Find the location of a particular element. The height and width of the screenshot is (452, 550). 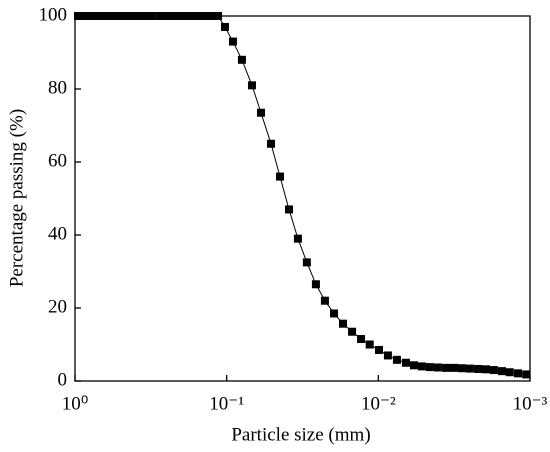

x-tick-label: 10⁻¹ is located at coordinates (226, 403).